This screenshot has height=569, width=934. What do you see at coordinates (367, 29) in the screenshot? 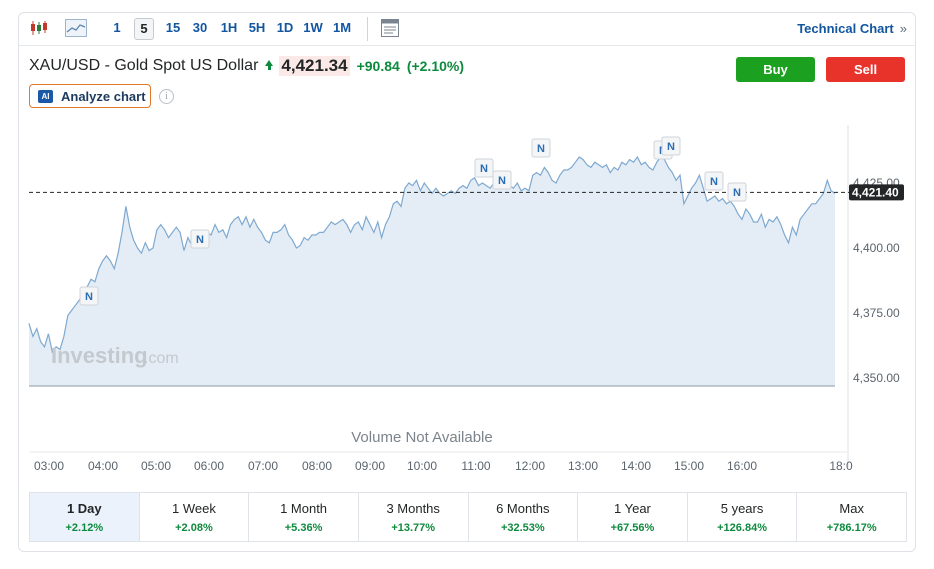
I see `toolbar-divider` at bounding box center [367, 29].